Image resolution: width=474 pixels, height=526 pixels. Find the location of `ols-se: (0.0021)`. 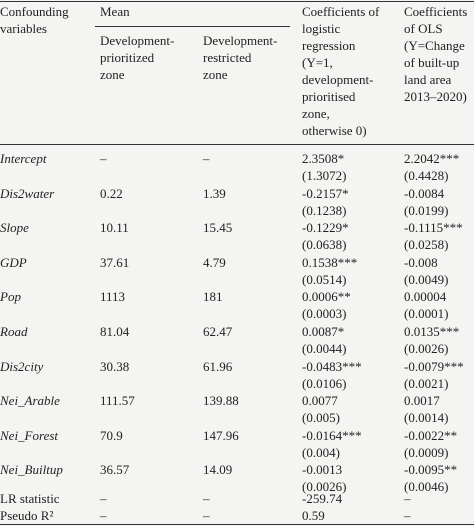

ols-se: (0.0021) is located at coordinates (426, 383).